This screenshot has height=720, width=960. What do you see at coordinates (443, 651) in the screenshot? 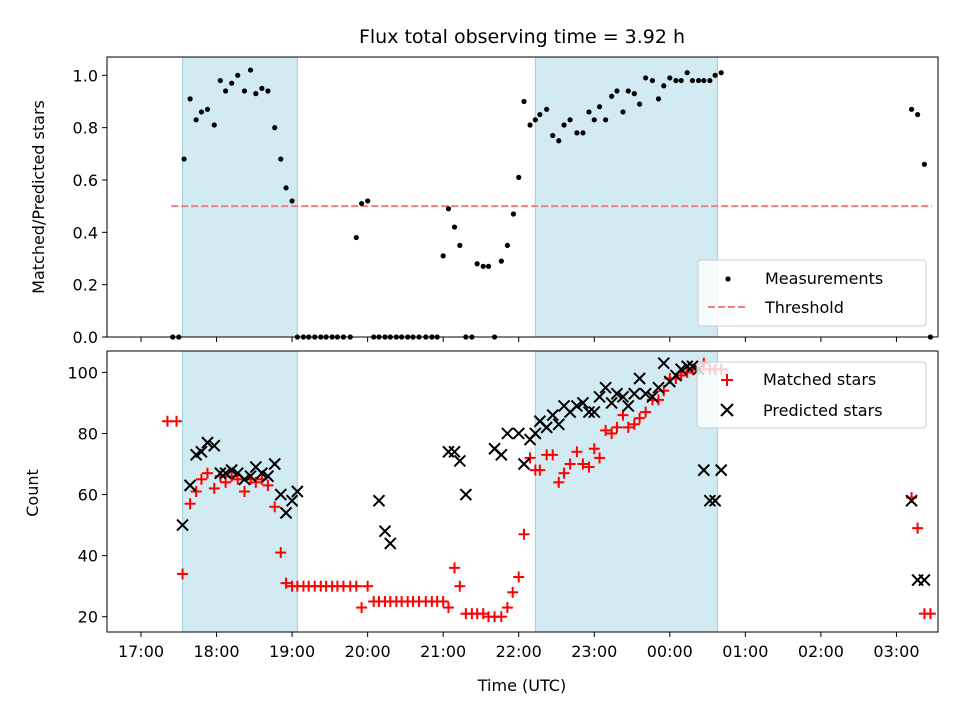
I see `x-tick-label: 21:00` at bounding box center [443, 651].